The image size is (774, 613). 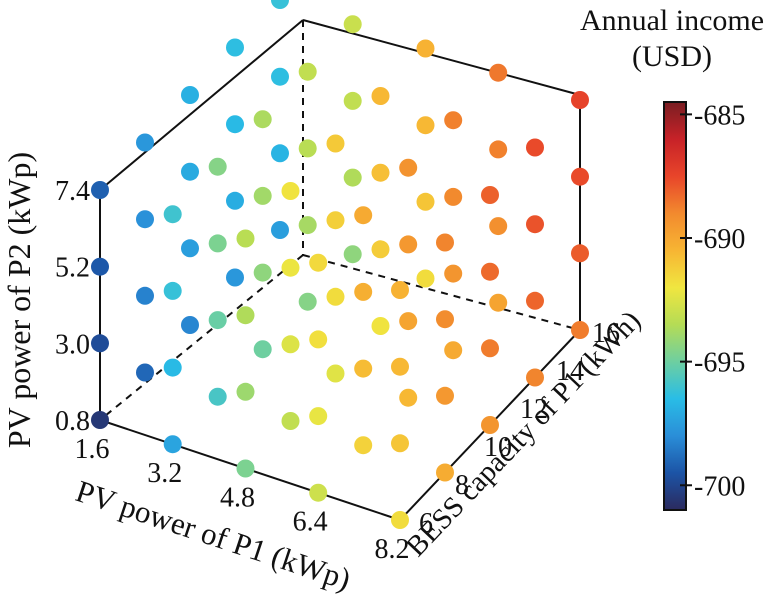 What do you see at coordinates (719, 363) in the screenshot?
I see `colorbar-tick-label: -695` at bounding box center [719, 363].